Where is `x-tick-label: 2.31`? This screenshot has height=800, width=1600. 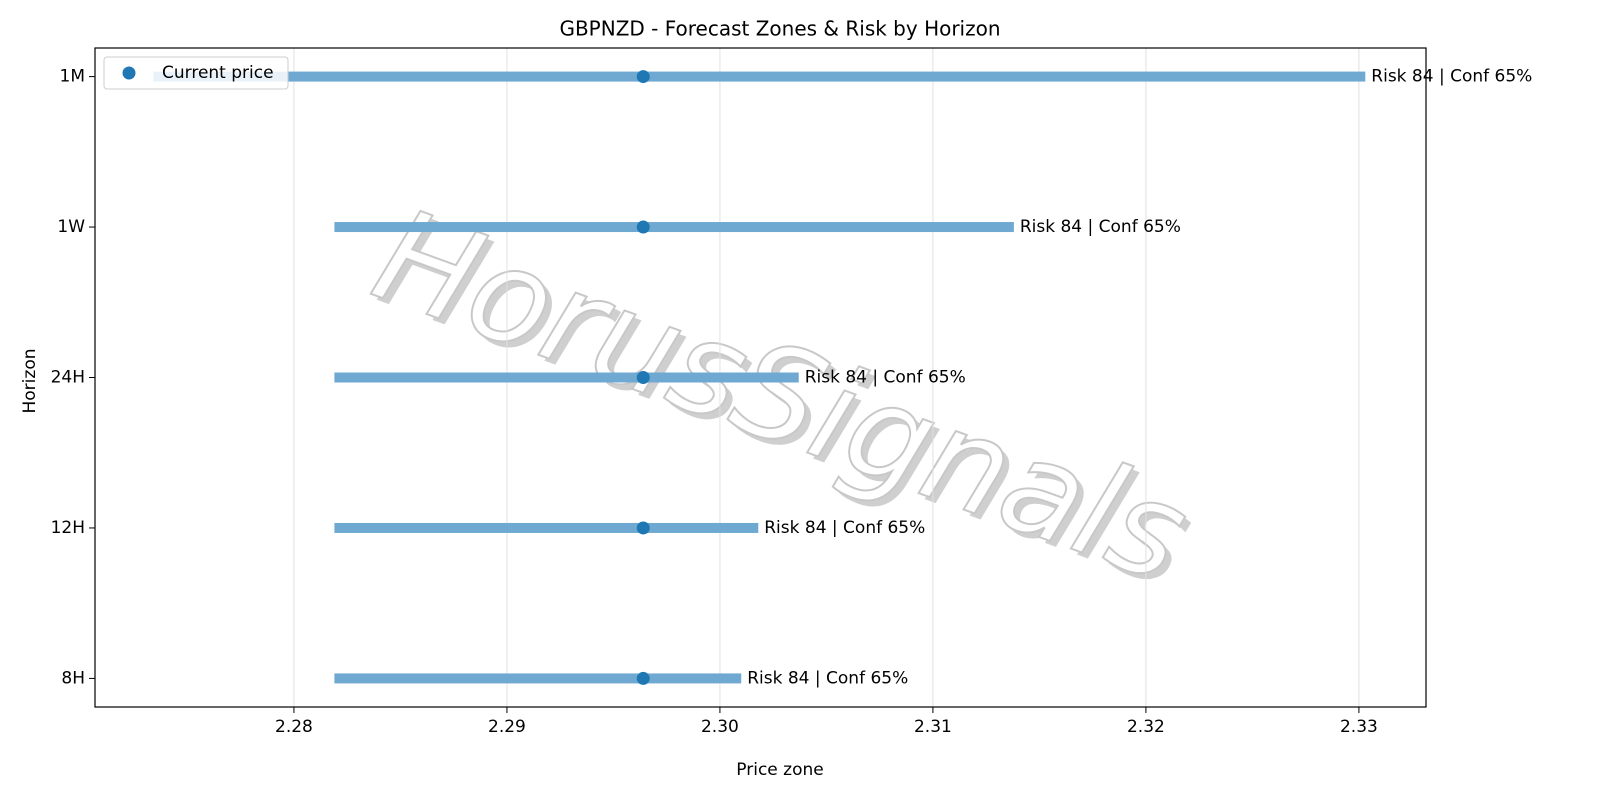 x-tick-label: 2.31 is located at coordinates (933, 727).